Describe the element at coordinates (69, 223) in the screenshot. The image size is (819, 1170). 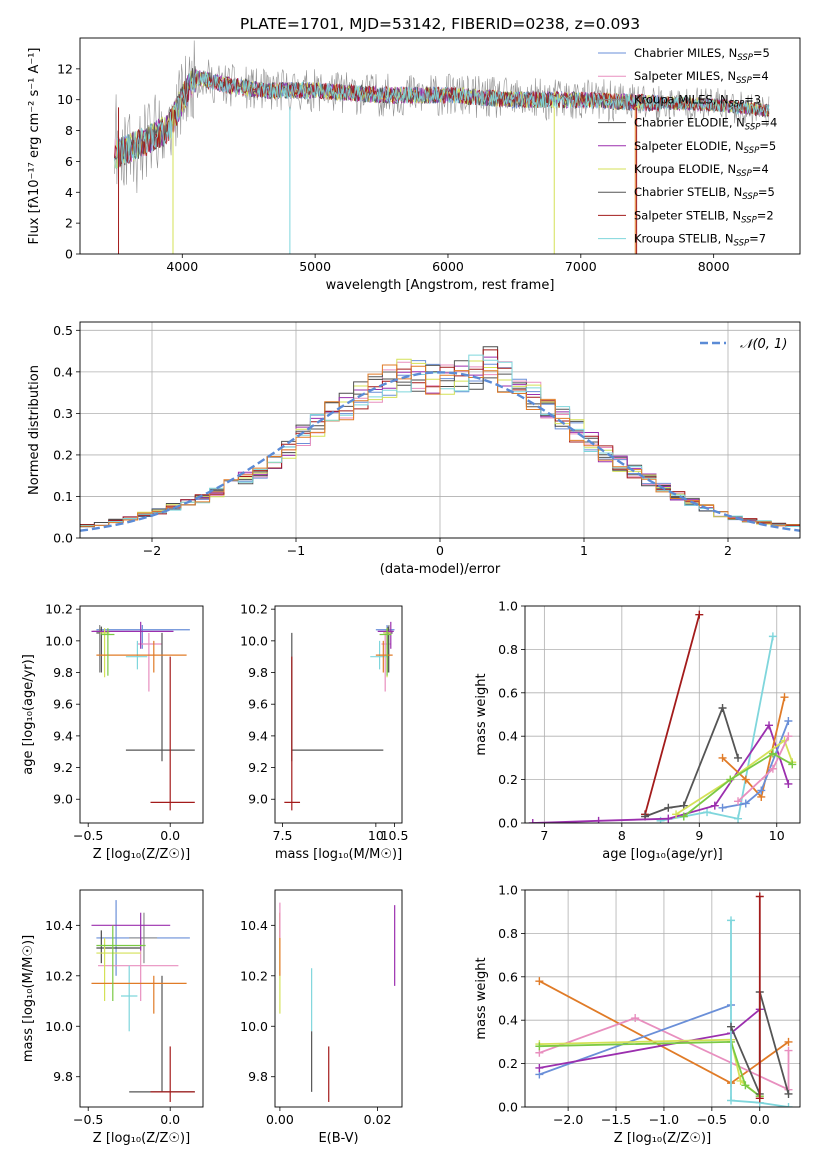
I see `y-tick-label: 2` at that location.